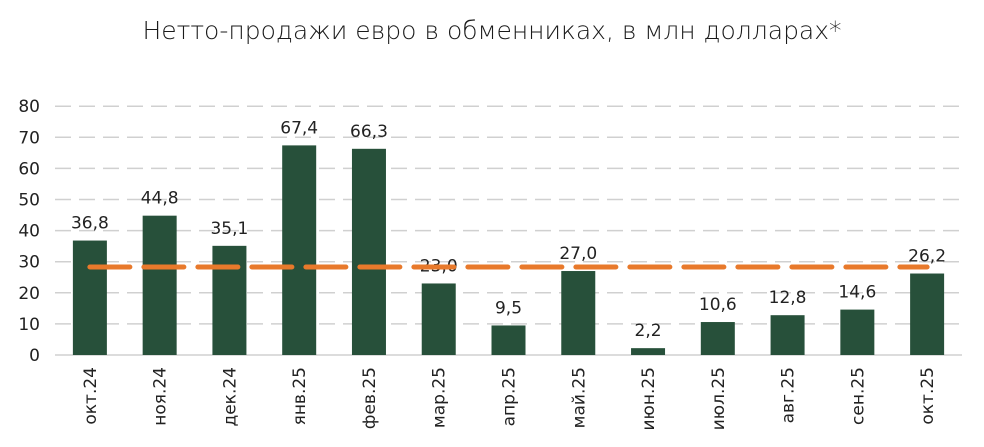 This screenshot has width=984, height=447. Describe the element at coordinates (29, 107) in the screenshot. I see `y-tick-label: 80` at that location.